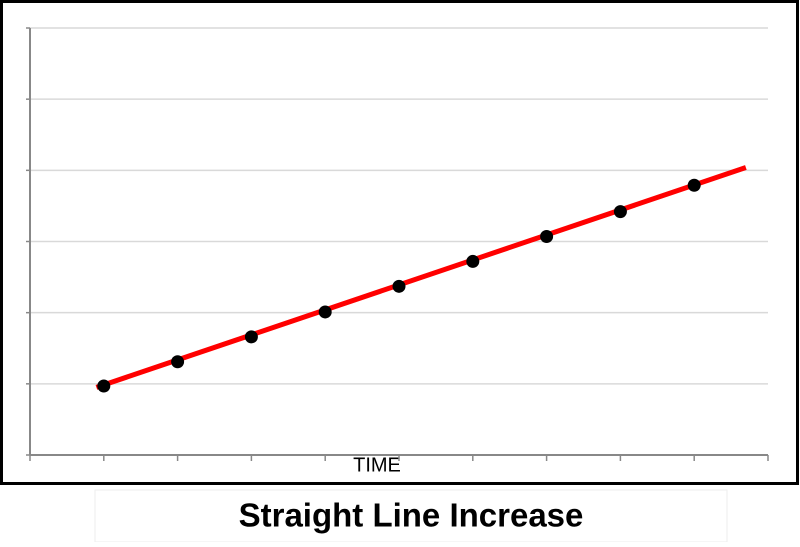 The width and height of the screenshot is (800, 547). I want to click on title-box, so click(411, 516).